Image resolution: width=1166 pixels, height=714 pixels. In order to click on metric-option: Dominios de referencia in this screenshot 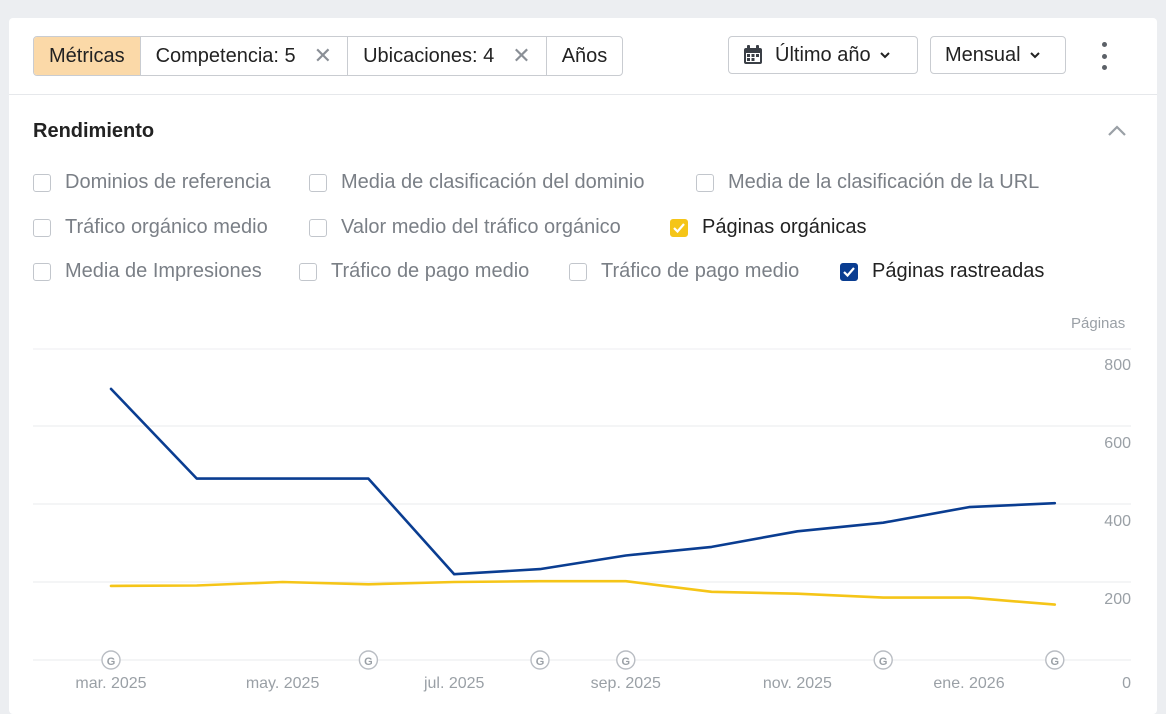, I will do `click(152, 182)`.